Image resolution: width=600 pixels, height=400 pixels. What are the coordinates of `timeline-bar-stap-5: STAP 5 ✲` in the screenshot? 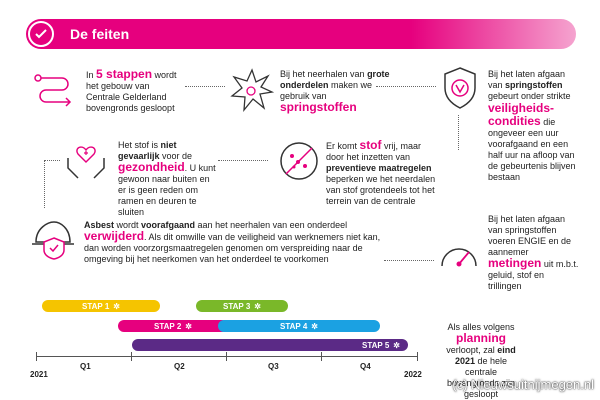 It's located at (270, 345).